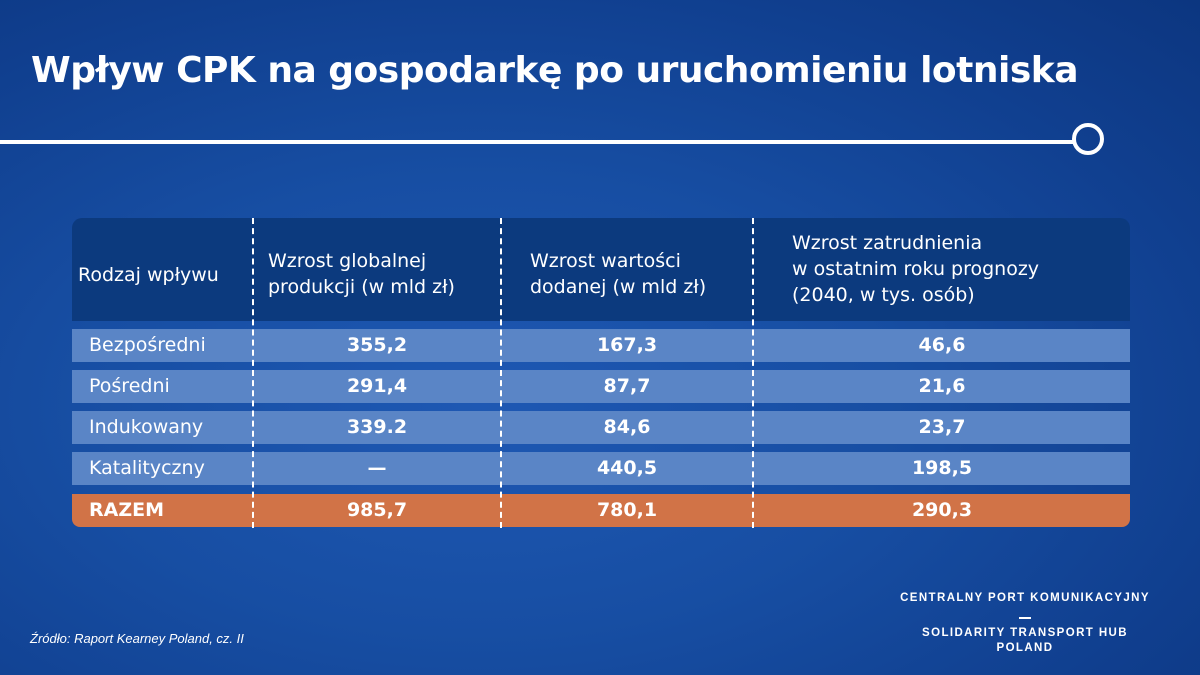 The height and width of the screenshot is (675, 1200). Describe the element at coordinates (137, 638) in the screenshot. I see `source-note: Źródło: Raport Kearney Poland, cz. II` at that location.